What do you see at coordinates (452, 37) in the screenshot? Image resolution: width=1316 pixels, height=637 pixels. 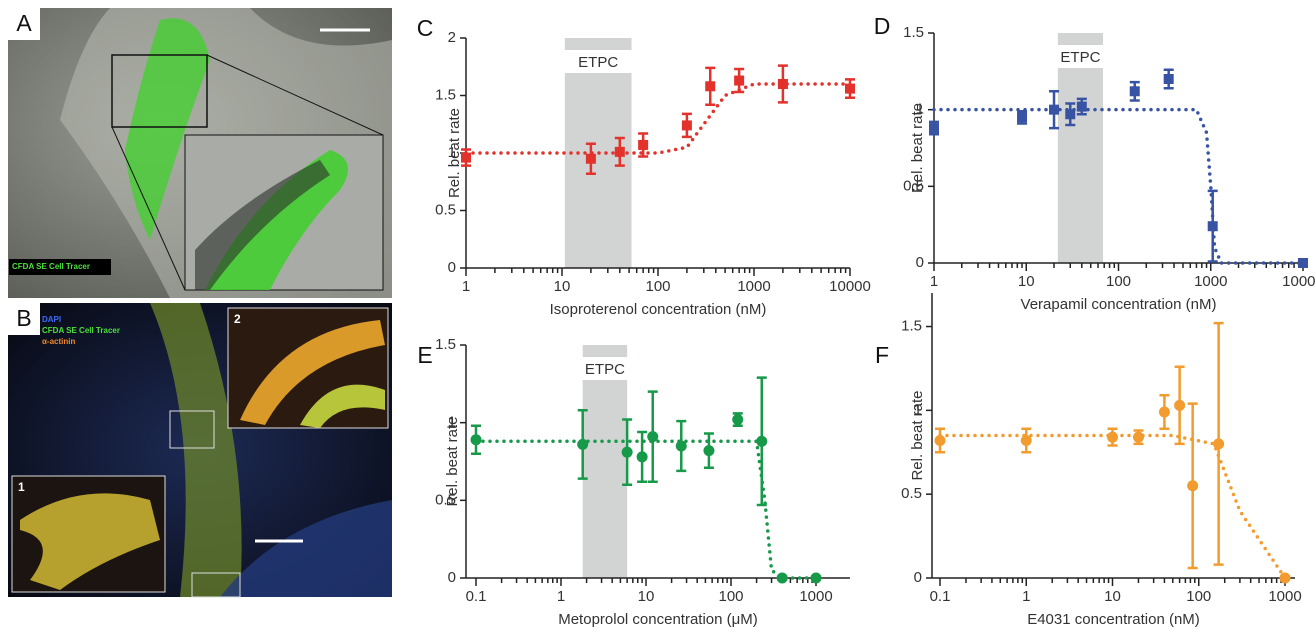 I see `y-tick-label: 2` at bounding box center [452, 37].